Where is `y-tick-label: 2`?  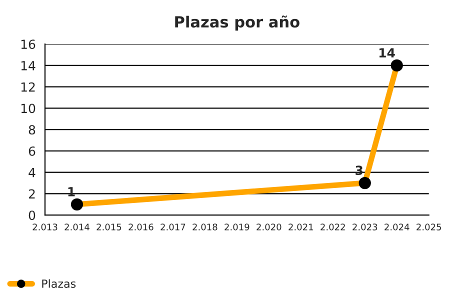
y-tick-label: 2 is located at coordinates (31, 193).